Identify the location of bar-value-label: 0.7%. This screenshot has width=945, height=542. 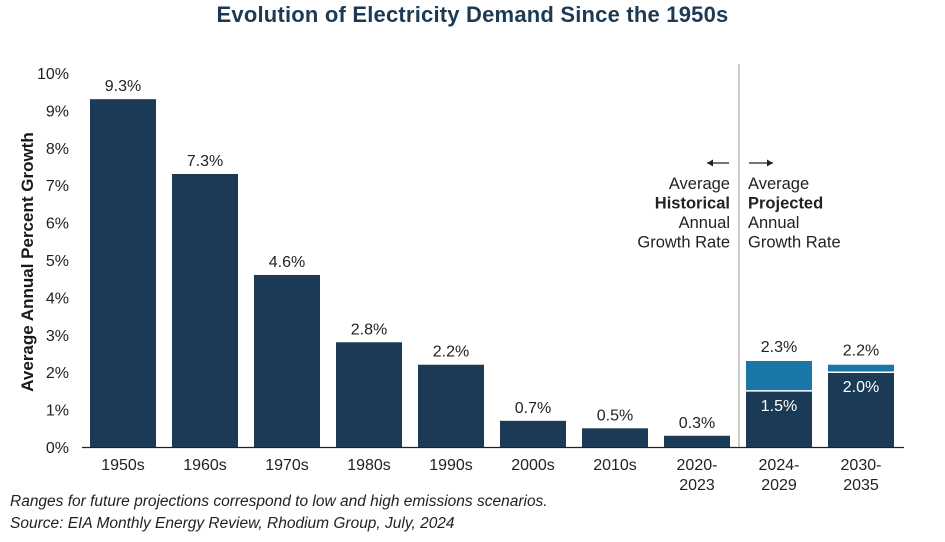
(533, 408).